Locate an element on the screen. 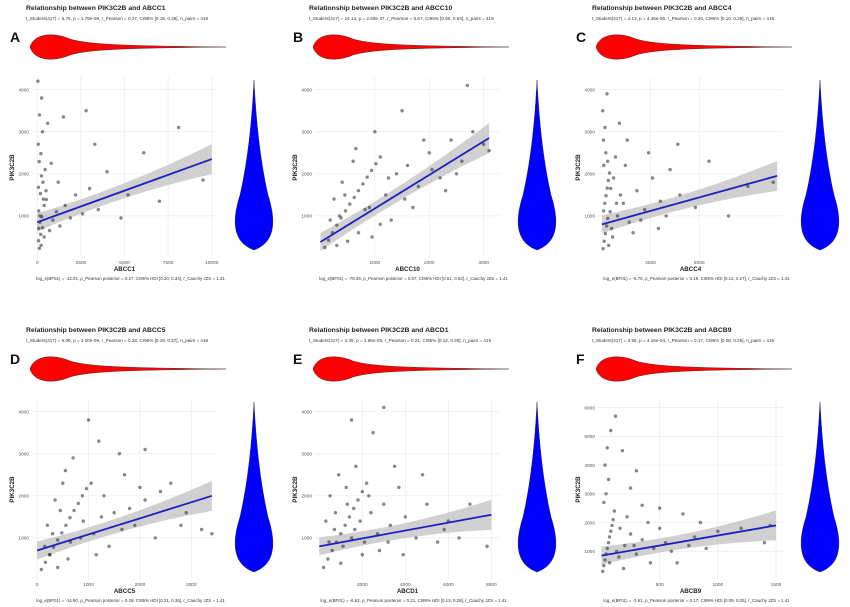  x-tick-label: 3000 is located at coordinates (483, 263).